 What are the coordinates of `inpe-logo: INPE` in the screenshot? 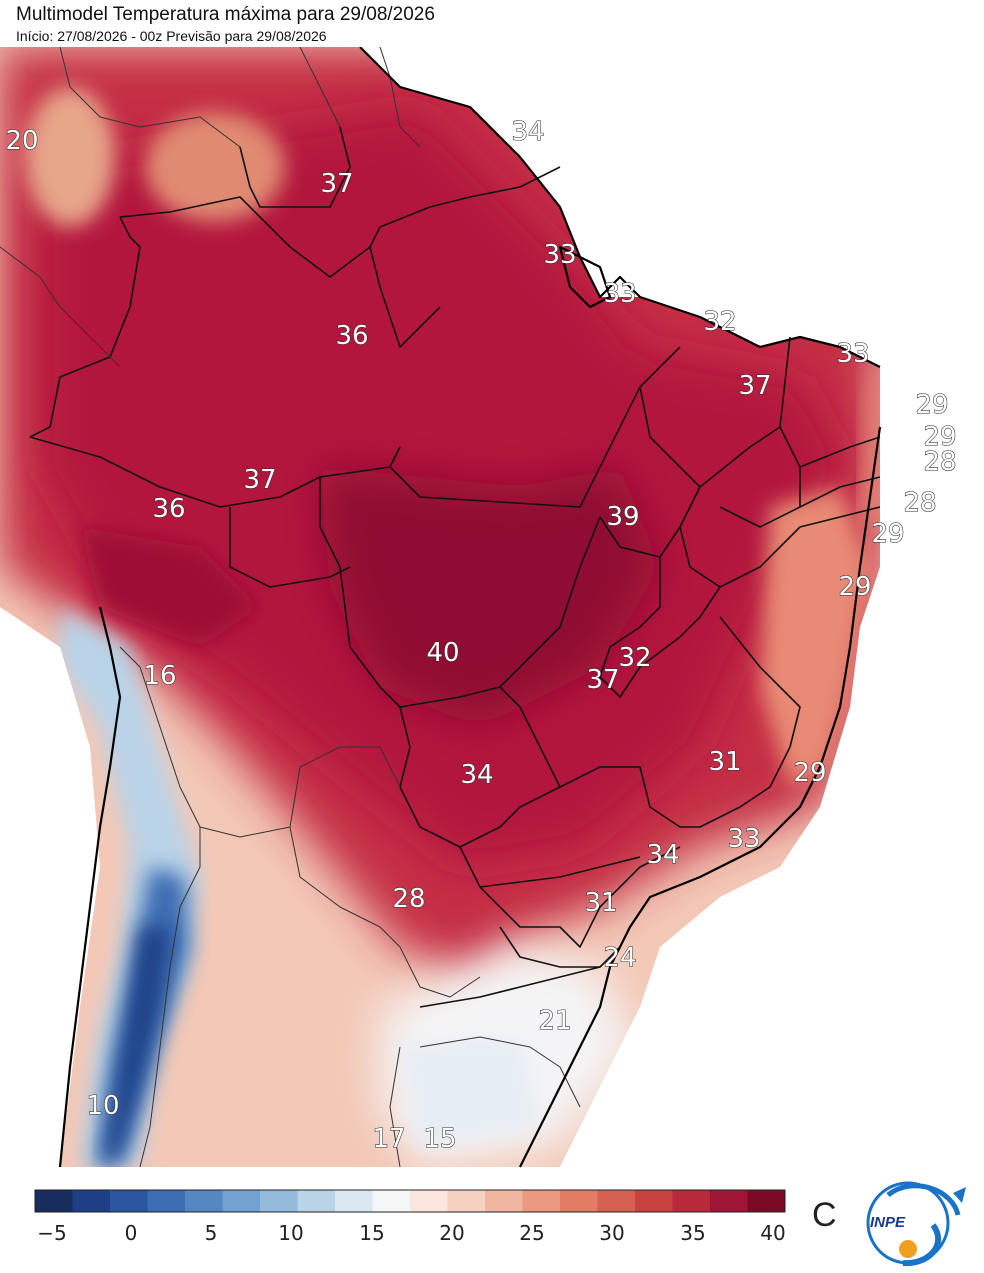 It's located at (916, 1224).